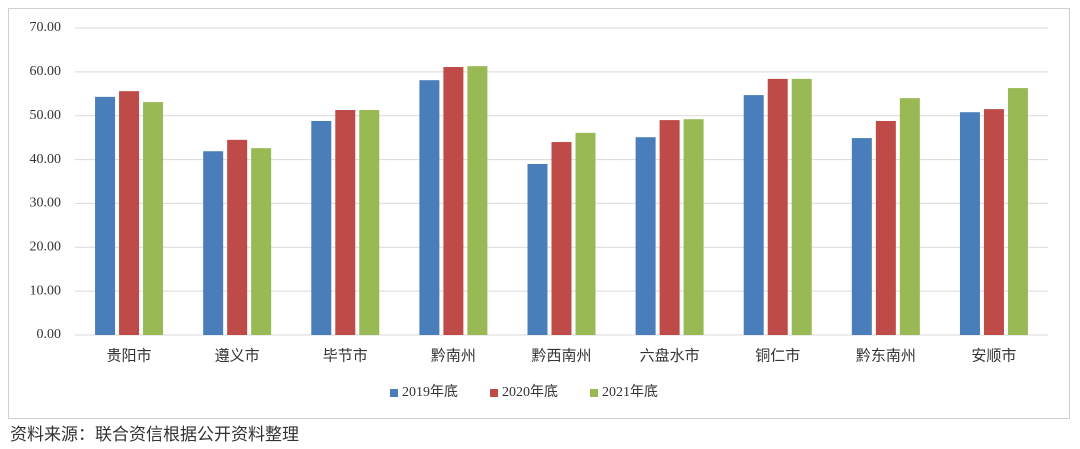 This screenshot has width=1080, height=449. Describe the element at coordinates (561, 355) in the screenshot. I see `x-tick-label: 黔西南州` at that location.